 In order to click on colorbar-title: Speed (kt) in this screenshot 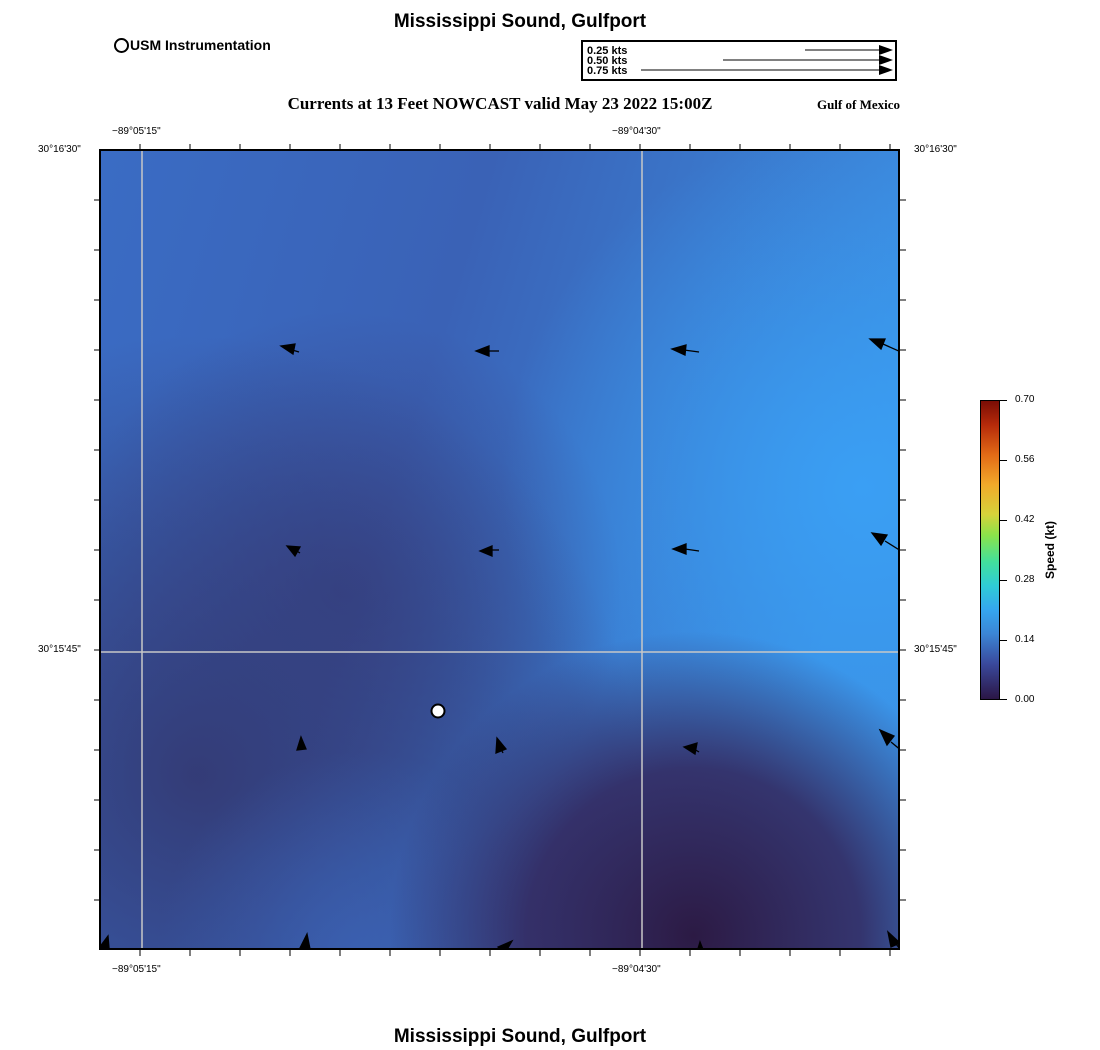, I will do `click(1050, 550)`.